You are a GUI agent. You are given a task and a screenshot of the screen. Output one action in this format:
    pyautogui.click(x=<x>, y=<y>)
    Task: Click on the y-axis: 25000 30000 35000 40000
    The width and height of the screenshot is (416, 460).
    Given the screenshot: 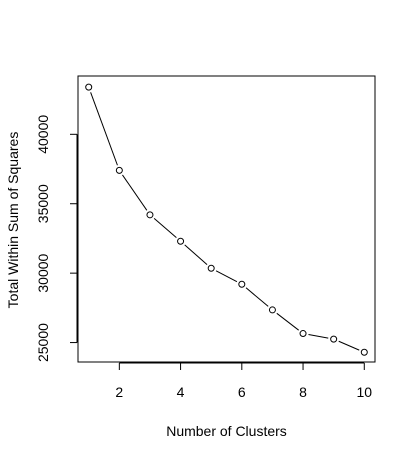 What is the action you would take?
    pyautogui.click(x=56, y=238)
    